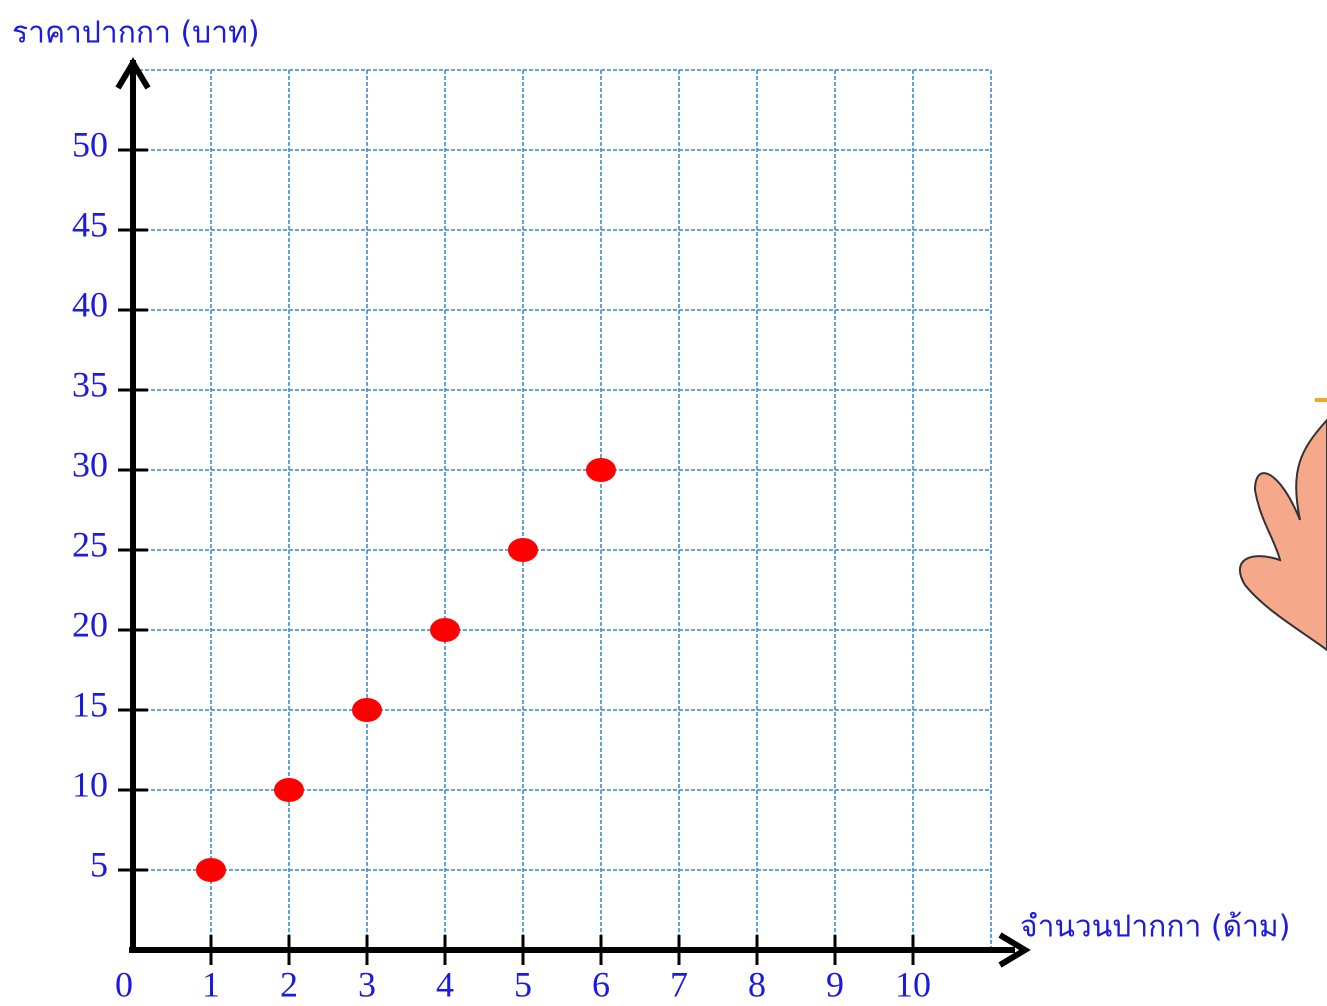  What do you see at coordinates (133, 73) in the screenshot?
I see `y-axis-arrow` at bounding box center [133, 73].